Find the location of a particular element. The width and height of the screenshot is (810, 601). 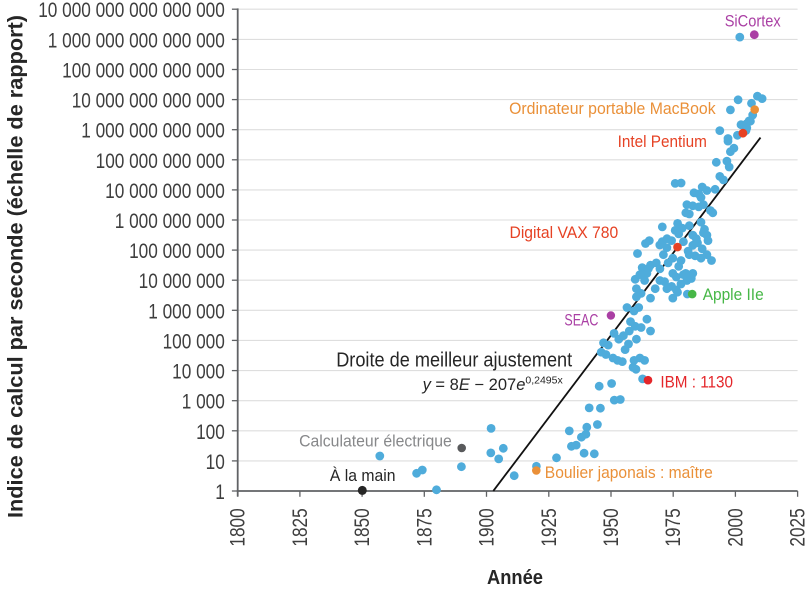

svg-text: 1825 is located at coordinates (300, 527).